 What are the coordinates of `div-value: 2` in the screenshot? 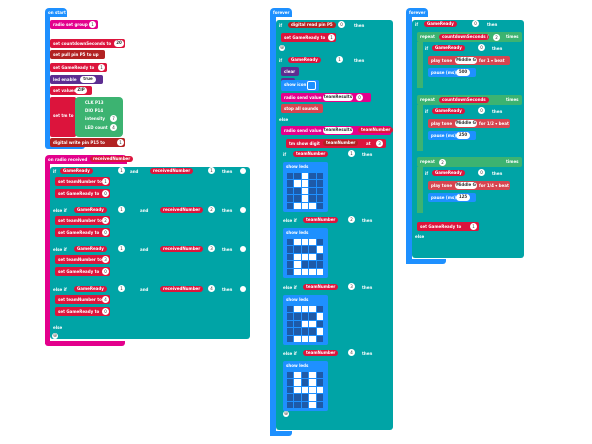 It's located at (496, 37).